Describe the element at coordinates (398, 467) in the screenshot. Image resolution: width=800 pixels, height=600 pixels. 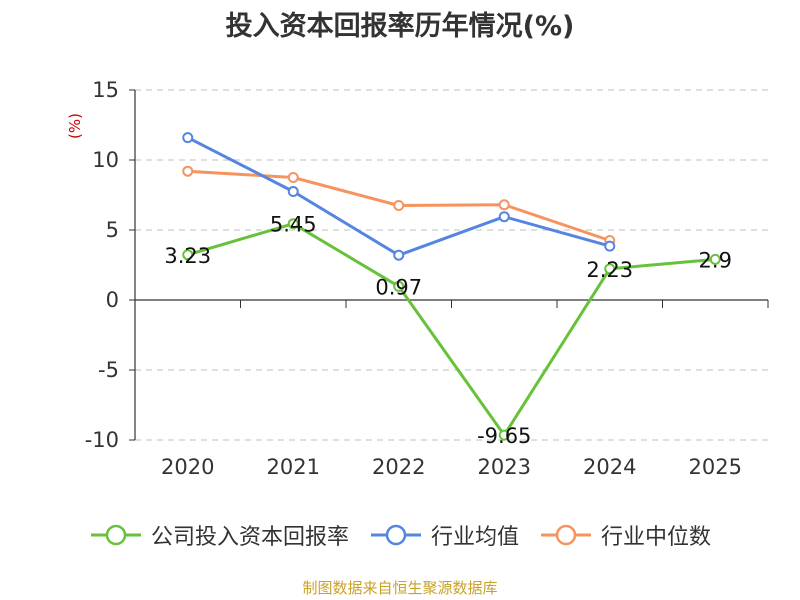
I see `x-tick-label: 2022` at that location.